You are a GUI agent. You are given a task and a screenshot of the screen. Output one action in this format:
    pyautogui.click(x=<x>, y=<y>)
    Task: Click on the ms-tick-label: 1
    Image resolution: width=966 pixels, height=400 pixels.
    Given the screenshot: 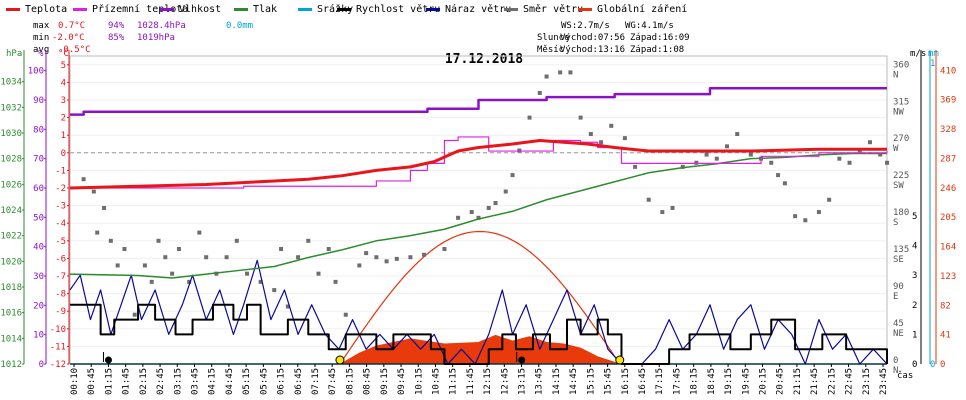 What is the action you would take?
    pyautogui.click(x=914, y=335)
    